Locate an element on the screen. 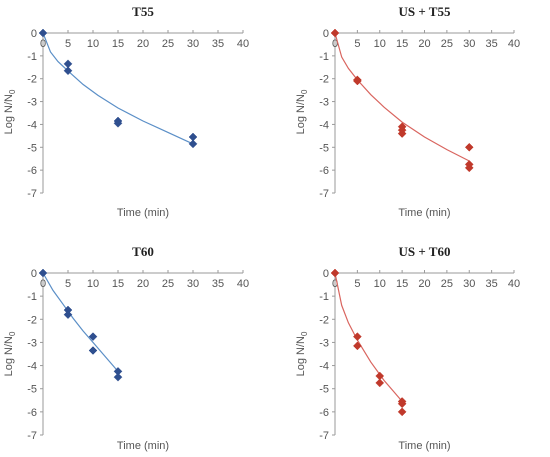  chart-title: US + T60 is located at coordinates (425, 251).